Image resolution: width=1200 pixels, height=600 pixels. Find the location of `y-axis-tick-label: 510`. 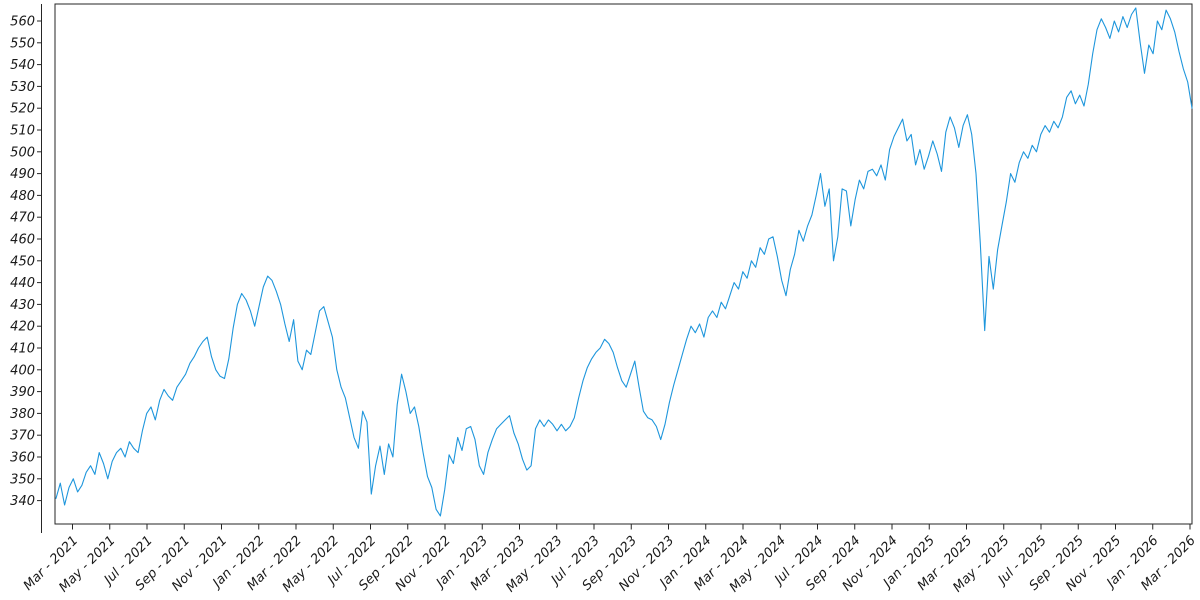

y-axis-tick-label: 510 is located at coordinates (22, 131).